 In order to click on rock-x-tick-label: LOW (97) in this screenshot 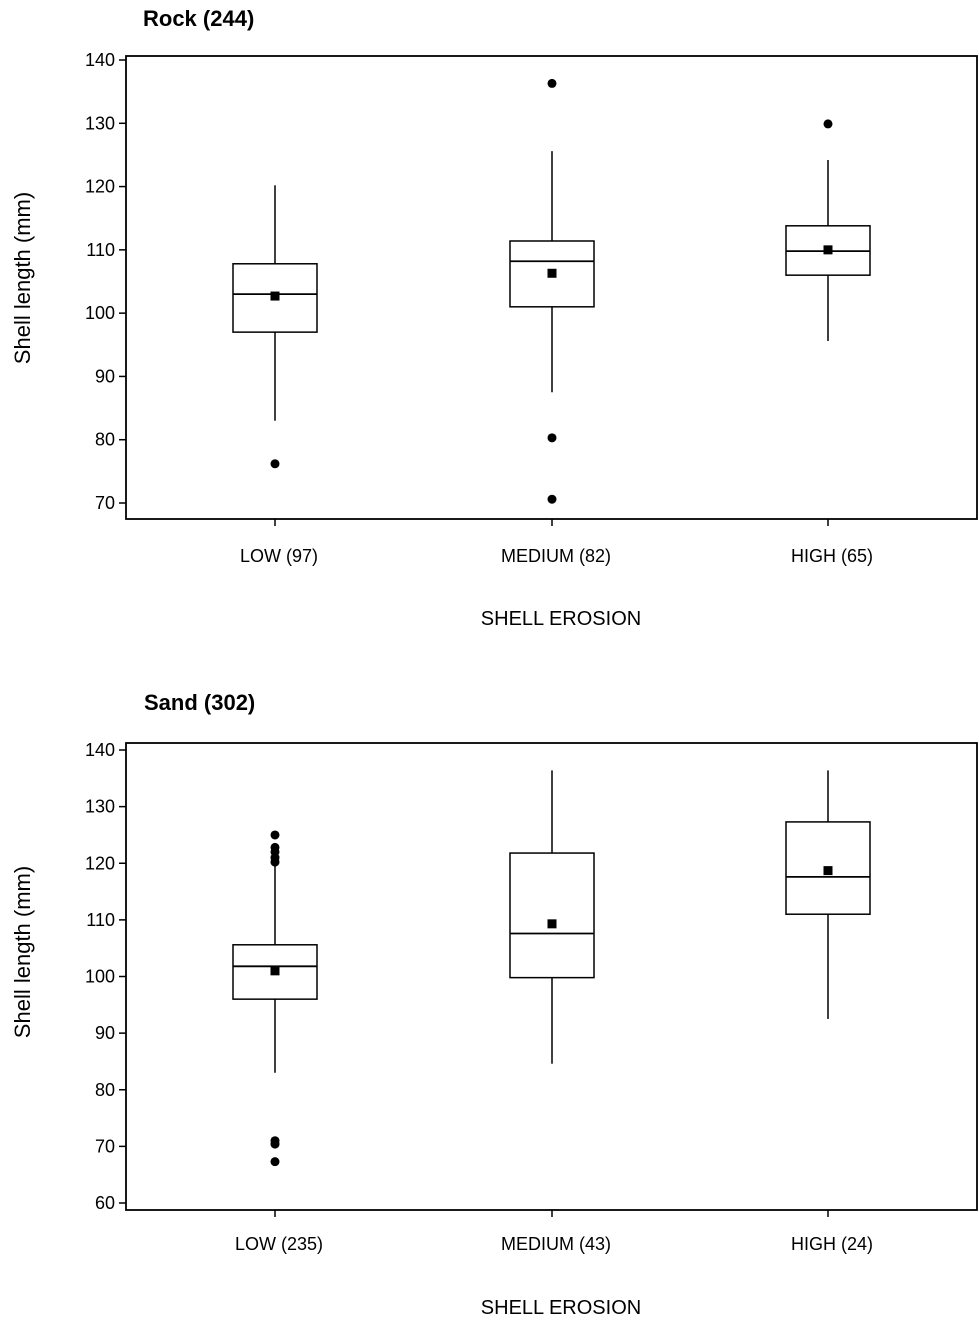, I will do `click(279, 556)`.